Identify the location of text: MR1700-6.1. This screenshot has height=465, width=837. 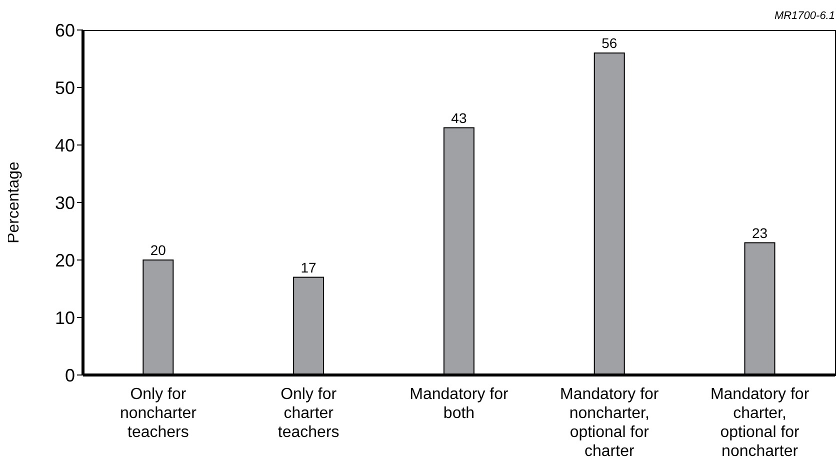
(804, 16).